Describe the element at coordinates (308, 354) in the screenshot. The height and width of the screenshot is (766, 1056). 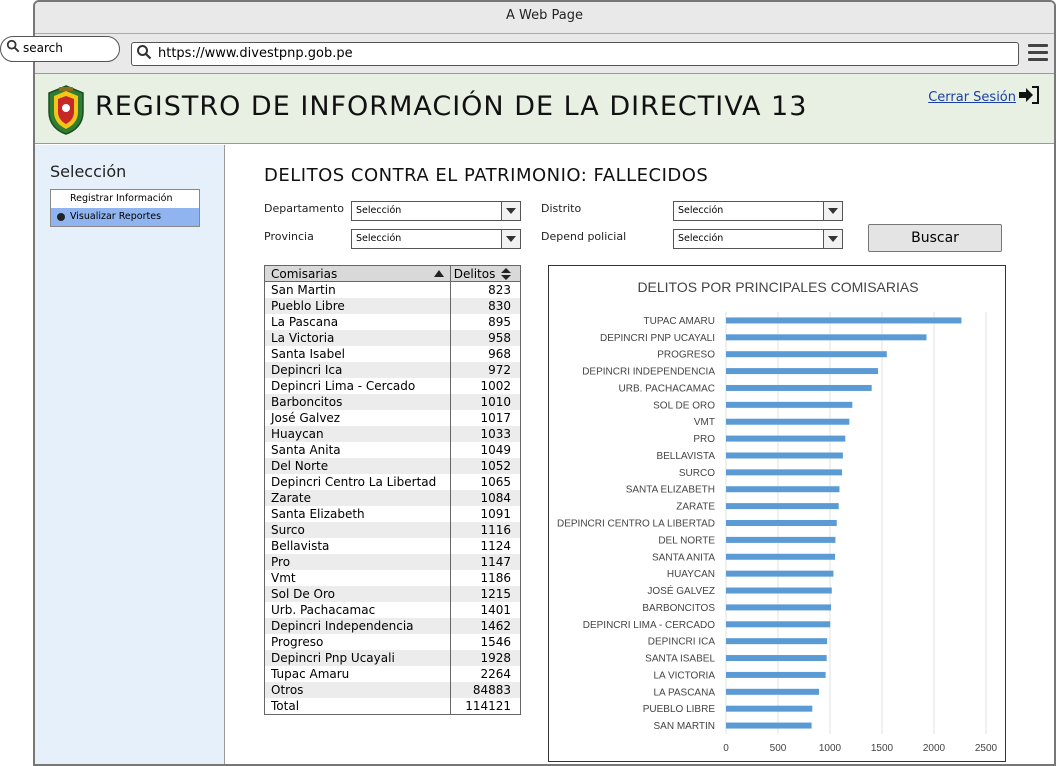
I see `comisaria-cell: Santa Isabel` at that location.